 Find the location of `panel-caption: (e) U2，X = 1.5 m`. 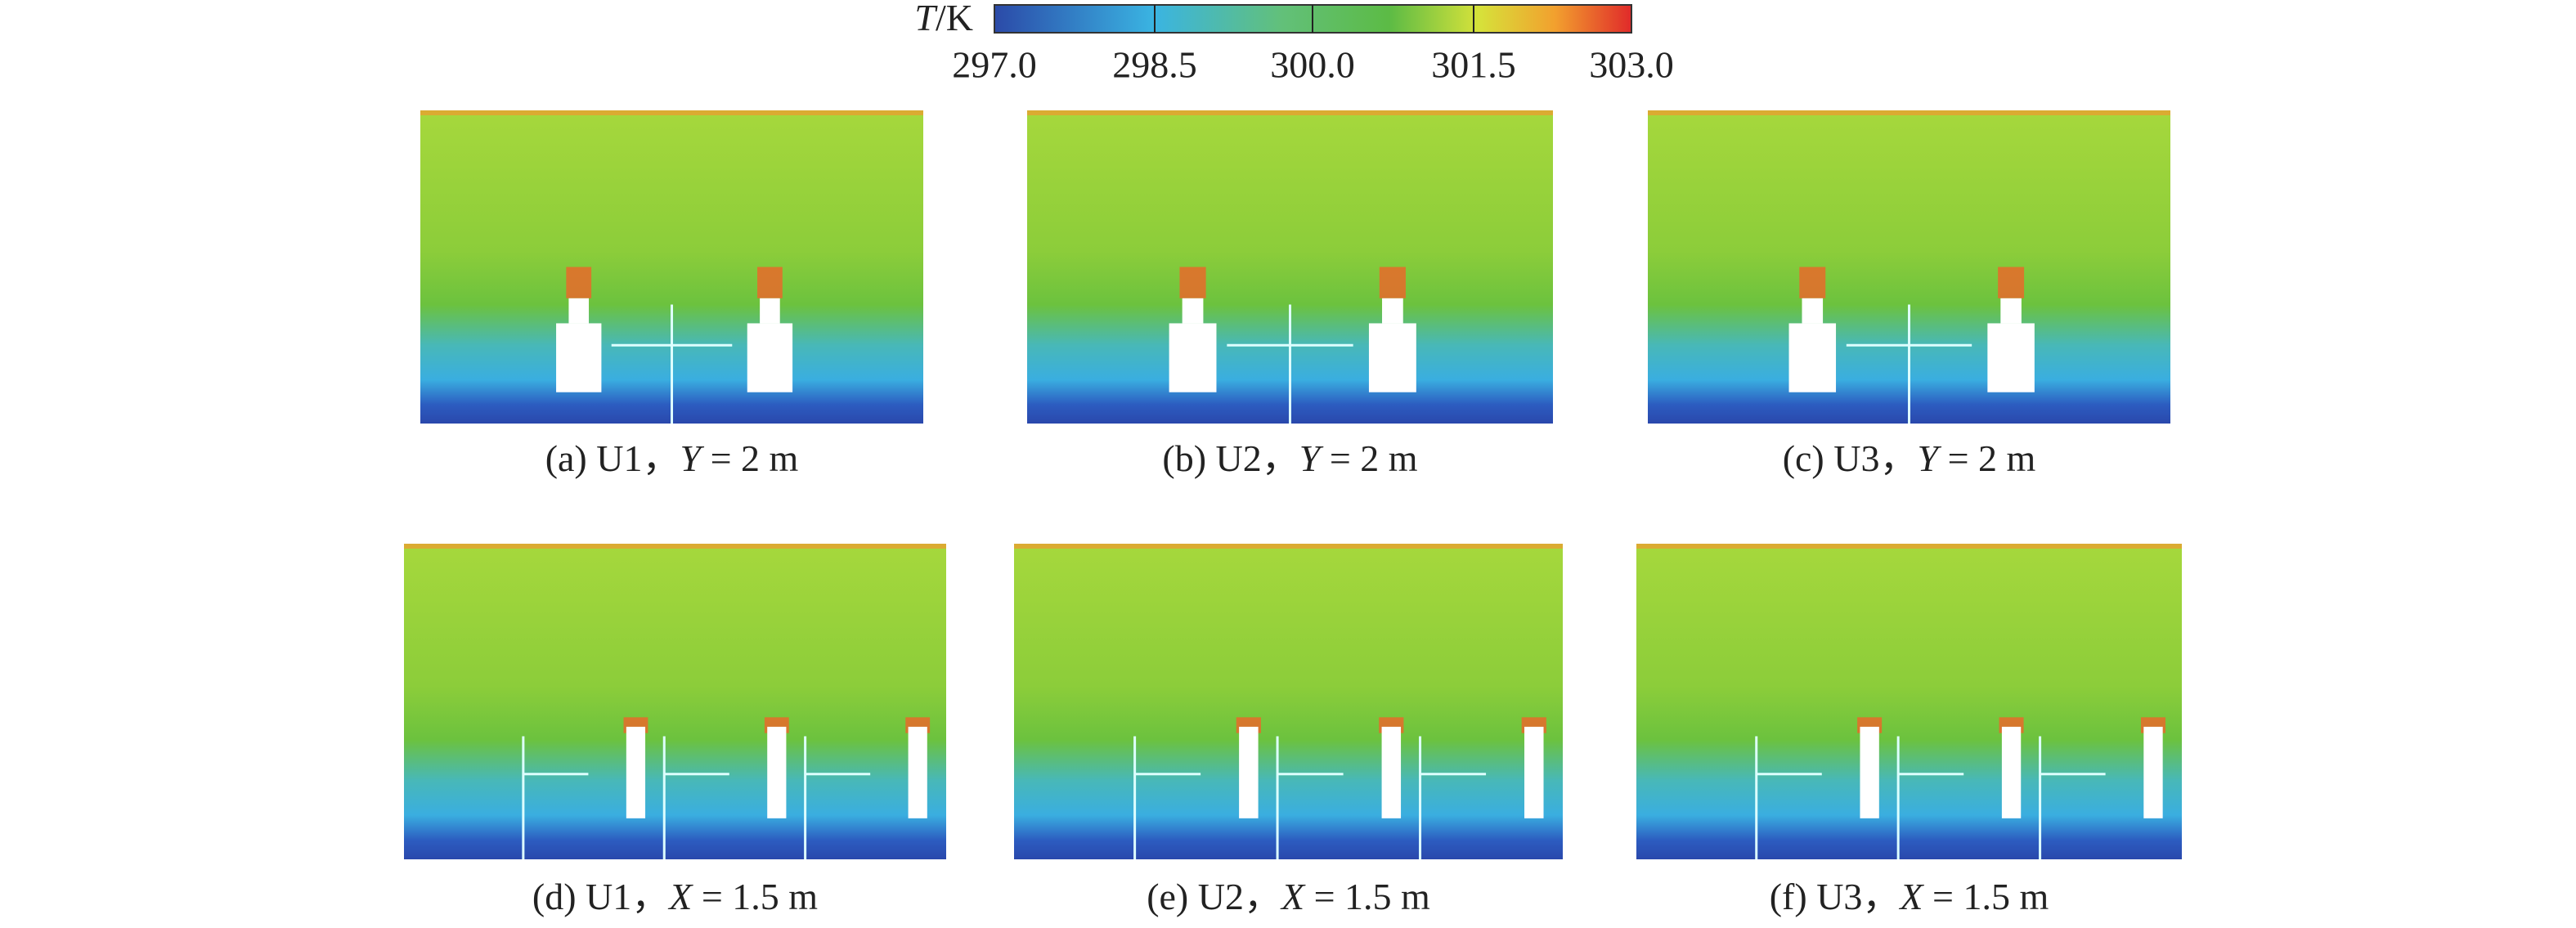

panel-caption: (e) U2，X = 1.5 m is located at coordinates (1288, 897).